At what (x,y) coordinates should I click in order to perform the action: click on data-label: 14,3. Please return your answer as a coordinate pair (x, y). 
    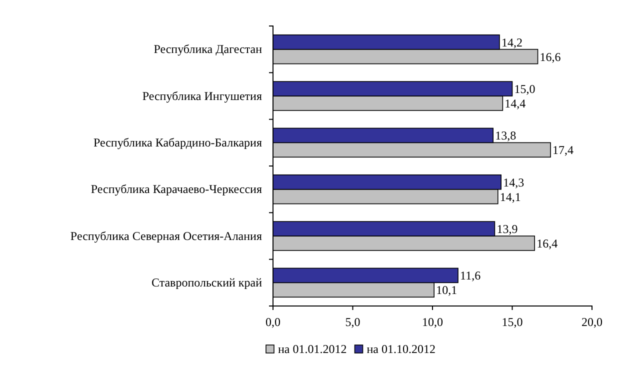
    Looking at the image, I should click on (513, 182).